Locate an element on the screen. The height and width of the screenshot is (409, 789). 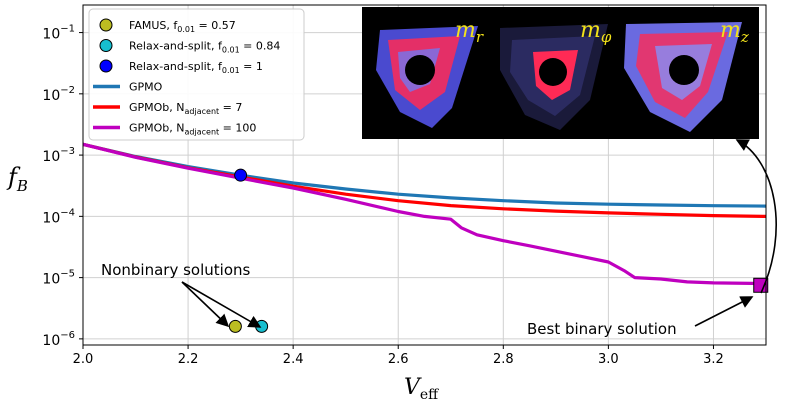
y-axis-label: fB is located at coordinates (17, 179).